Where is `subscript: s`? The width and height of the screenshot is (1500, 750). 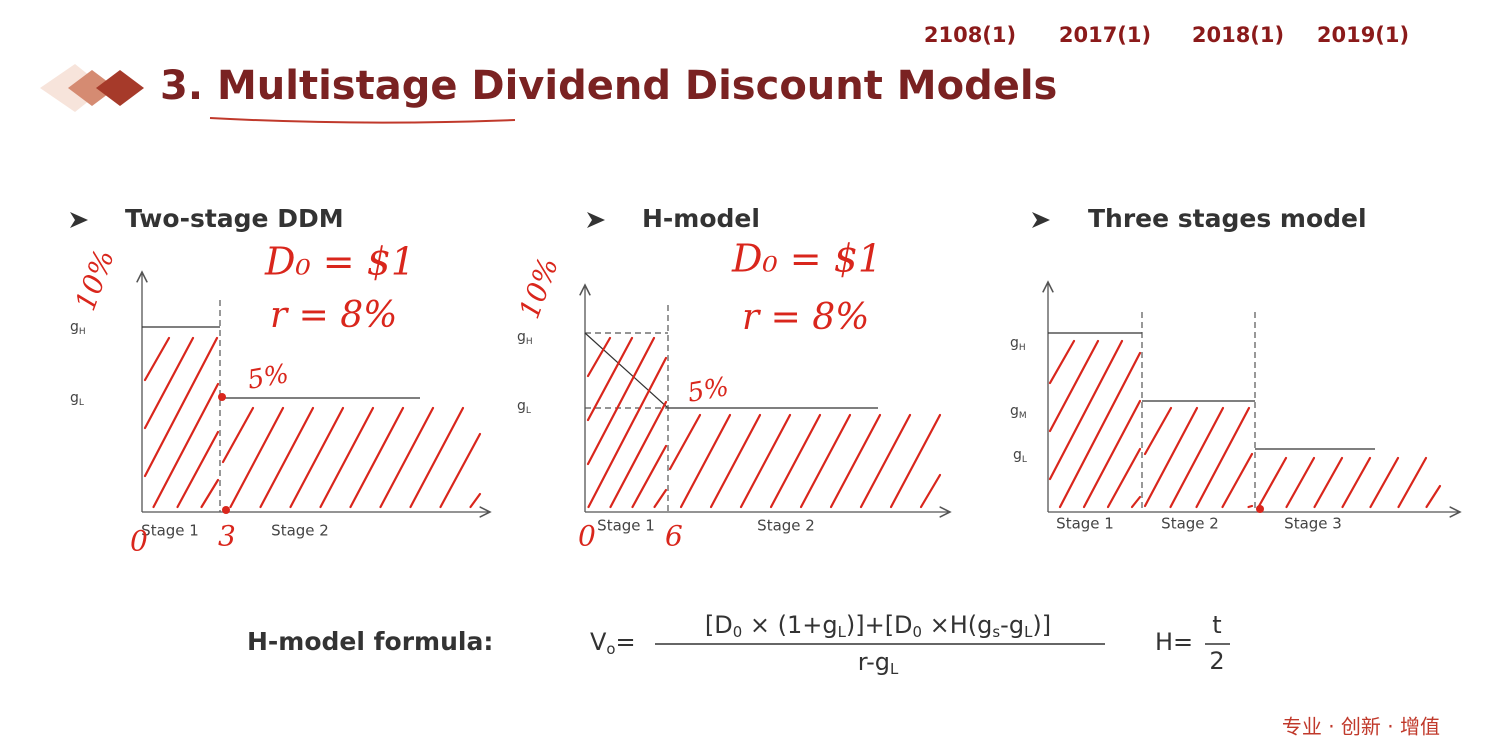
subscript: s is located at coordinates (996, 632).